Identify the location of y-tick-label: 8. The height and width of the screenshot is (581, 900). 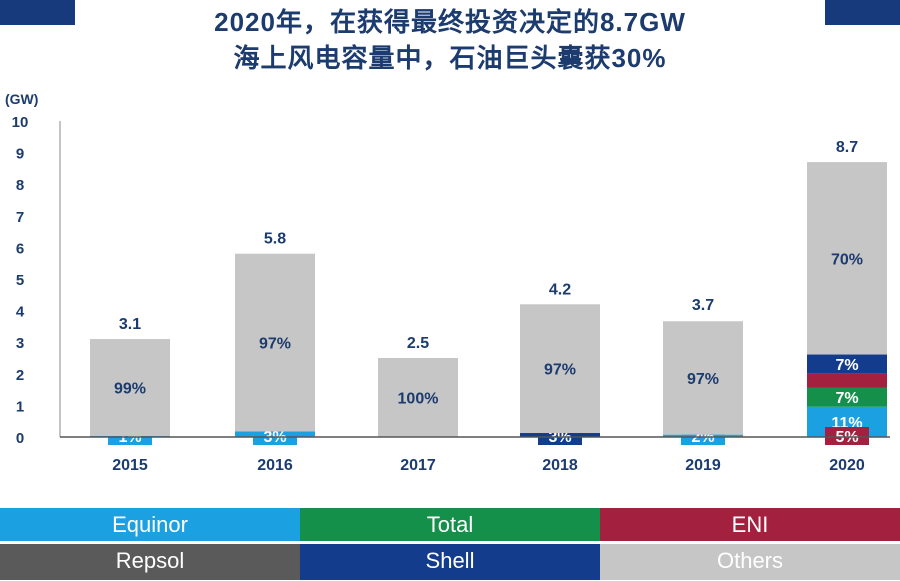
(20, 185).